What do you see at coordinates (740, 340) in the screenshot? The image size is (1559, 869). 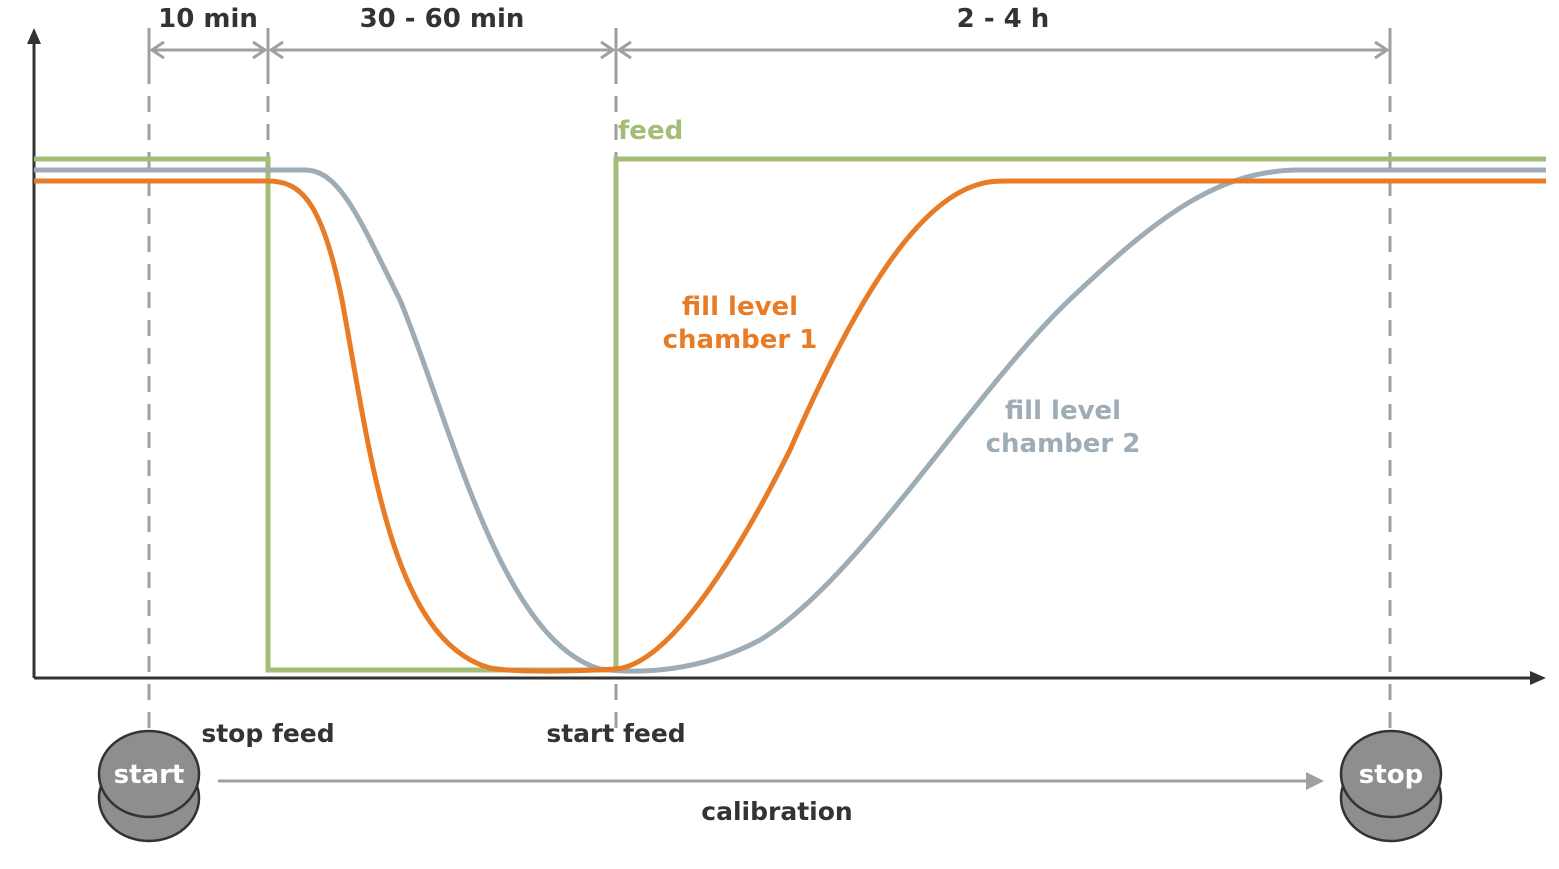 I see `chamber-1-label-line2: chamber 1` at bounding box center [740, 340].